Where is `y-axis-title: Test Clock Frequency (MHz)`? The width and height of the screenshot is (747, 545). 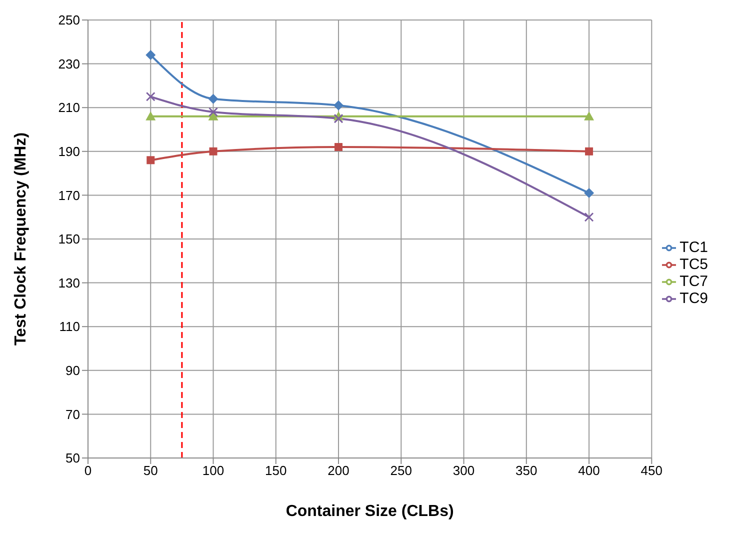 y-axis-title: Test Clock Frequency (MHz) is located at coordinates (21, 239).